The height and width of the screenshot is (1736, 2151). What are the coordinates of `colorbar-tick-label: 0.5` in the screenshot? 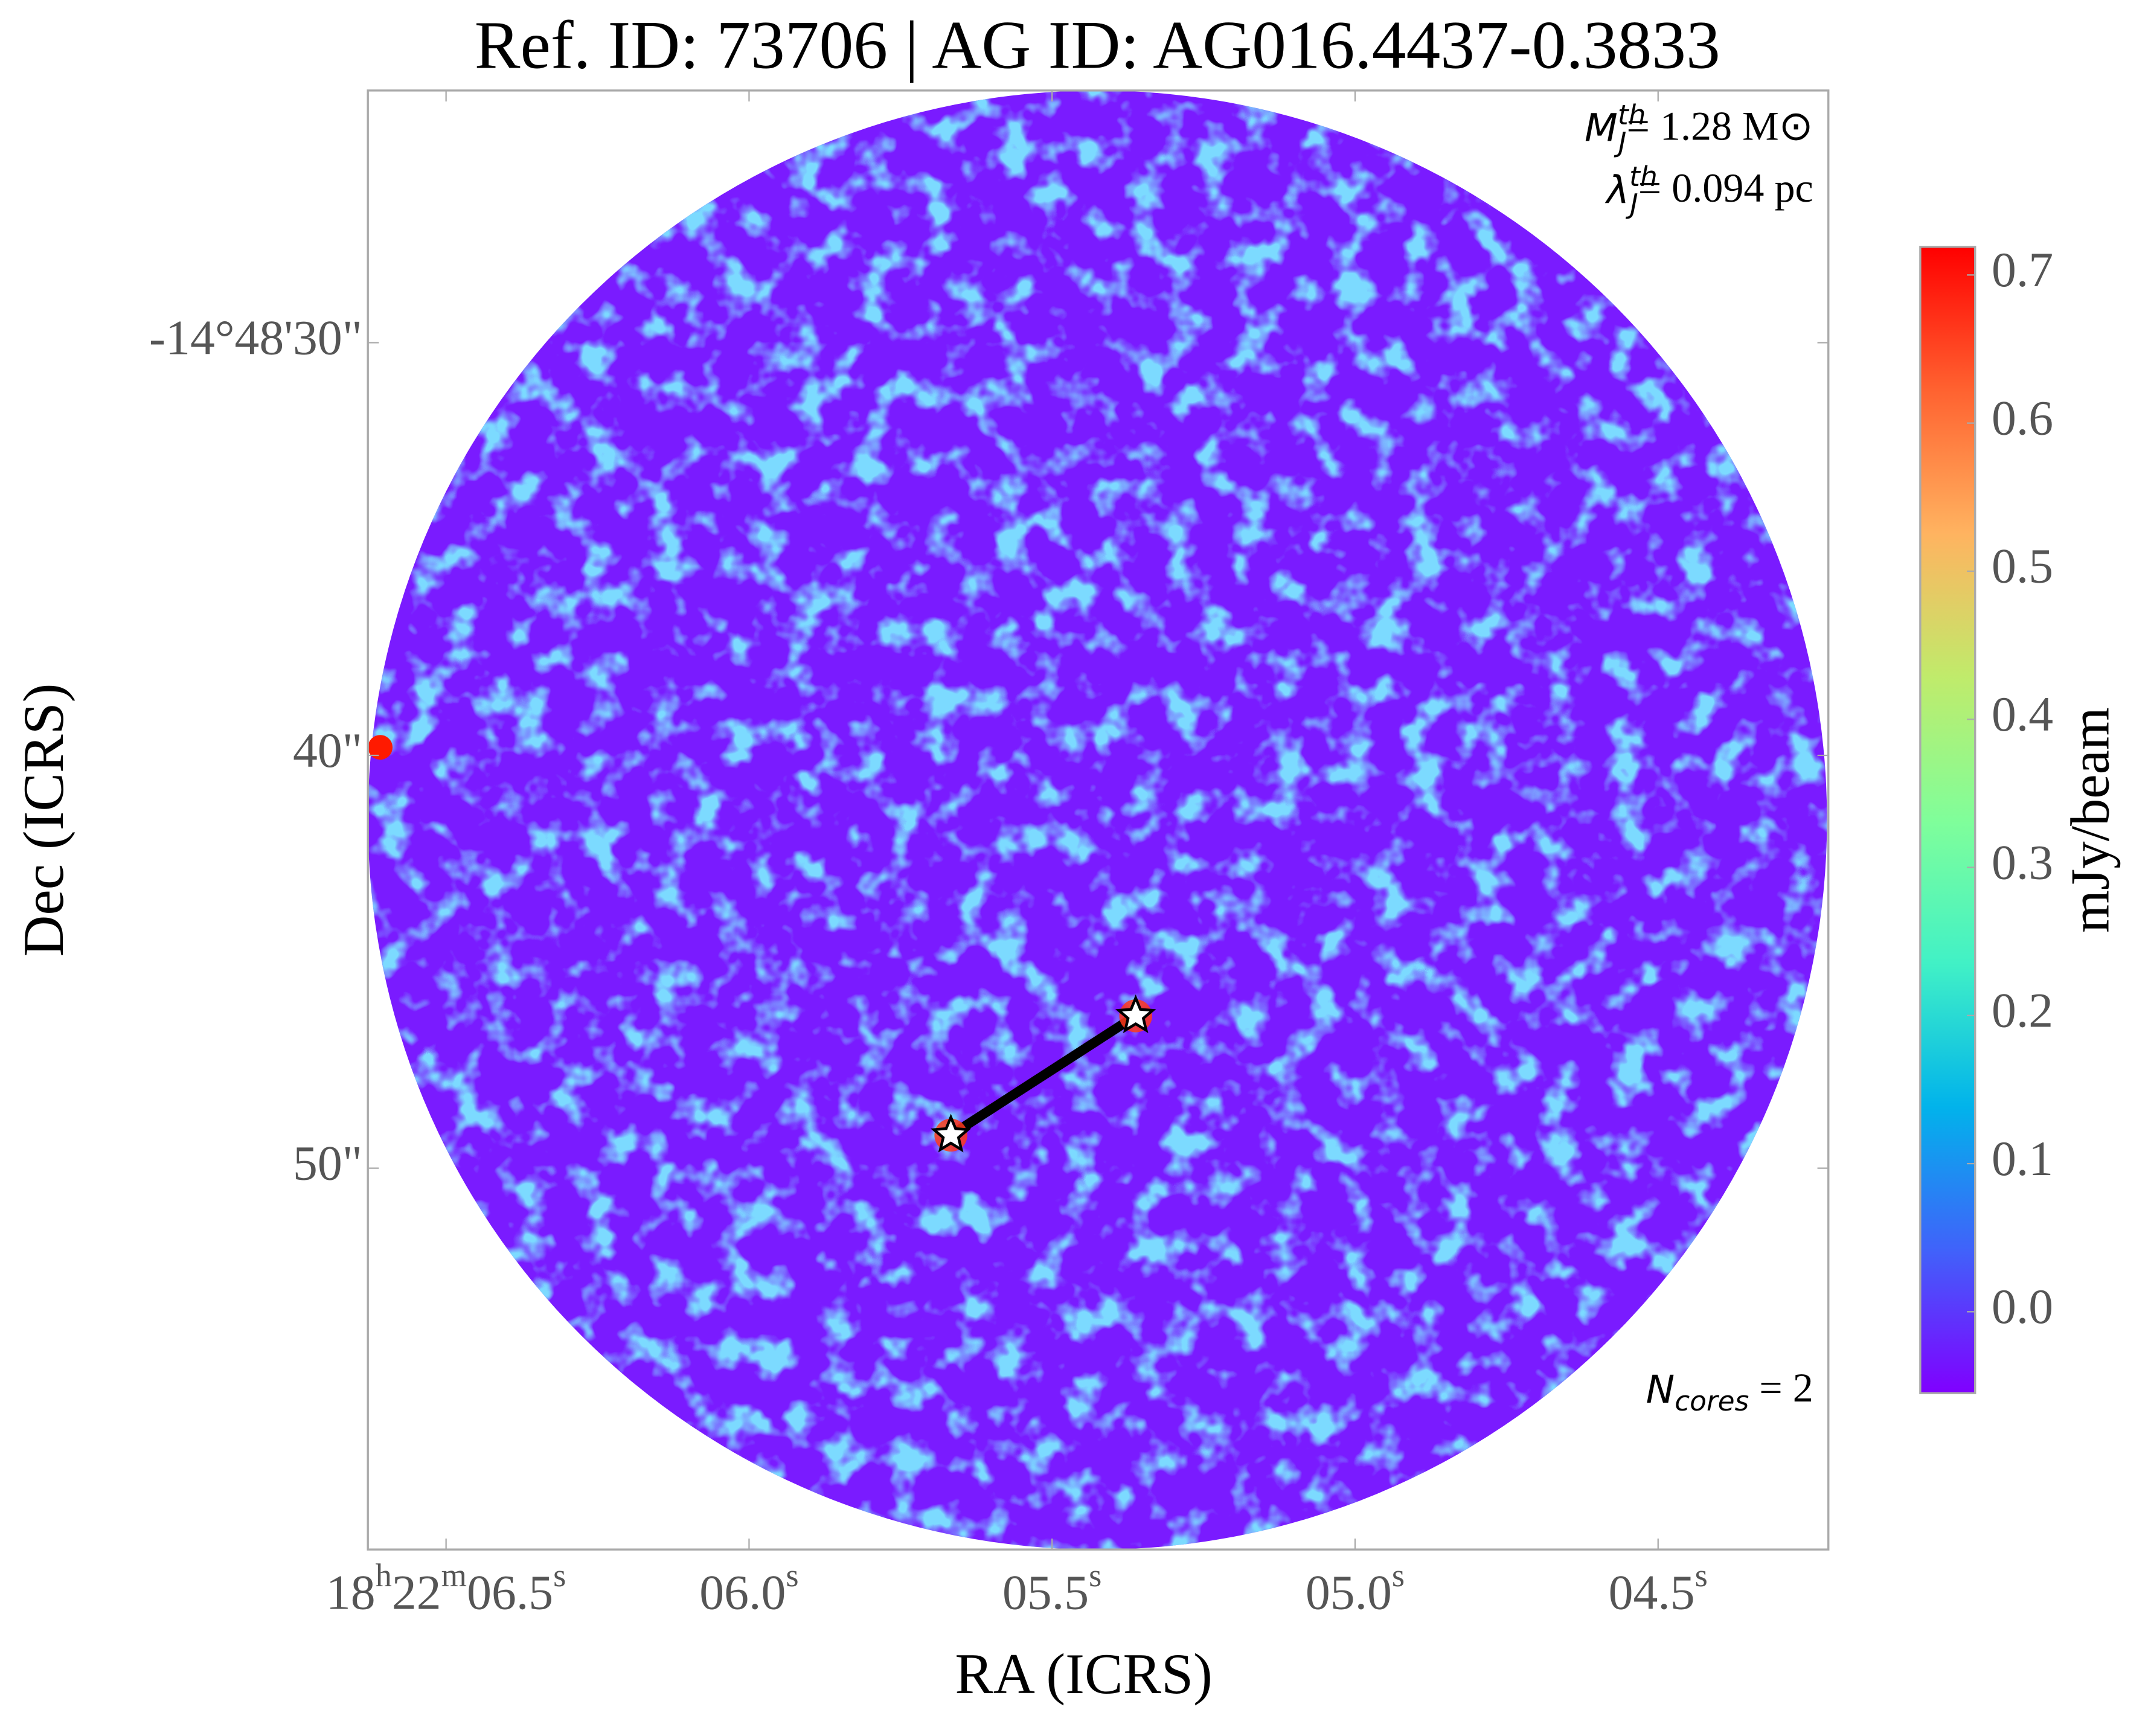 It's located at (2023, 566).